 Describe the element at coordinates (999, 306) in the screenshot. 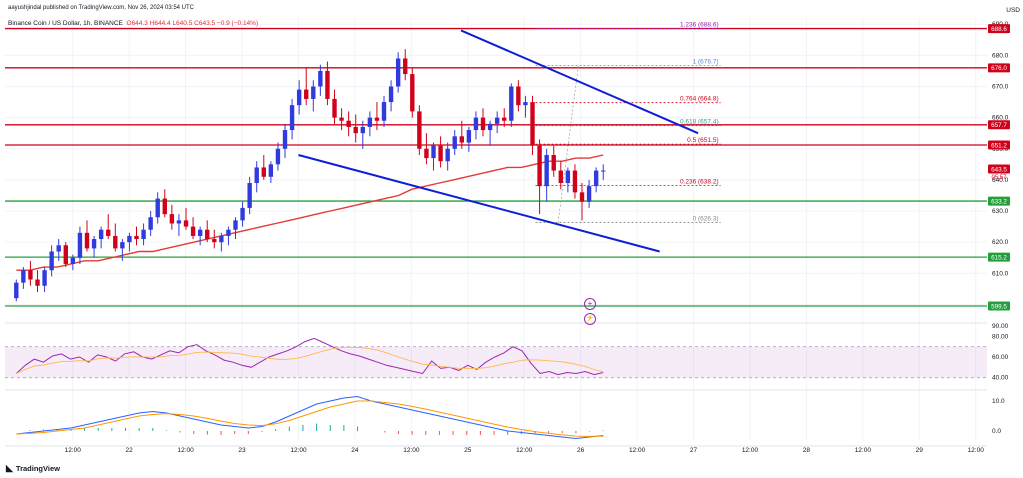

I see `price-tag-label: 599.5` at that location.